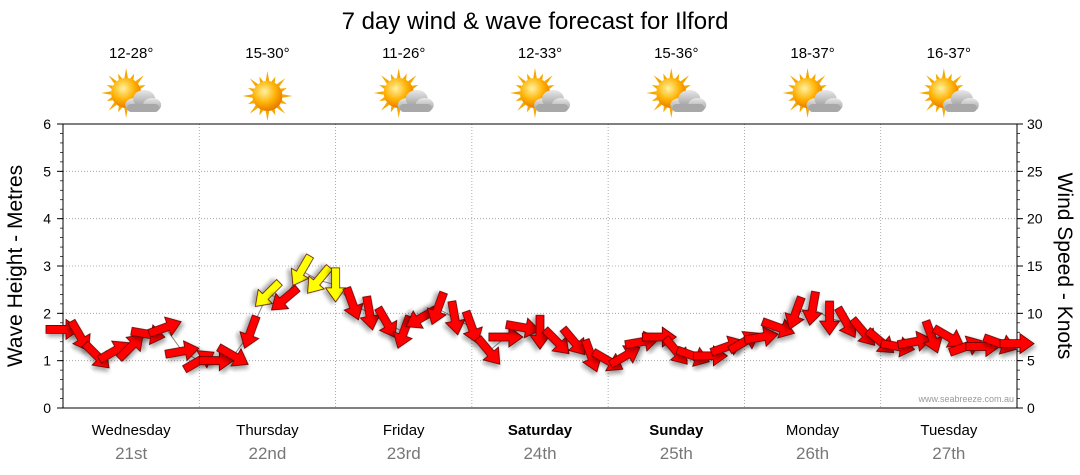  Describe the element at coordinates (267, 96) in the screenshot. I see `sun-disc` at that location.